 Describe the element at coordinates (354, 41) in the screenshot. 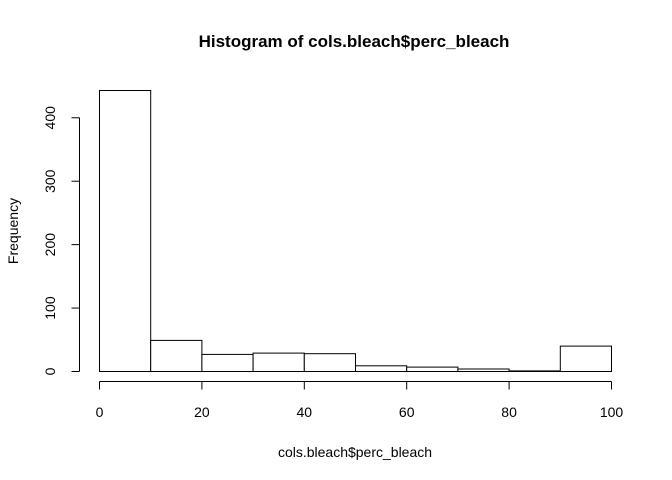

I see `chart-title: Histogram of cols.bleach$perc_bleach` at that location.